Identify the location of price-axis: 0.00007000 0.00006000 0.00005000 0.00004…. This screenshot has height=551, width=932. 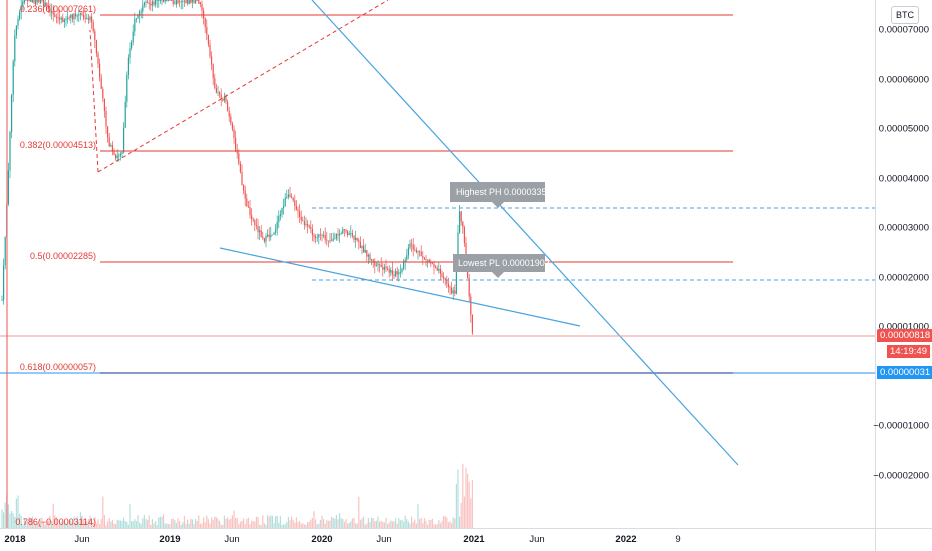
(902, 264).